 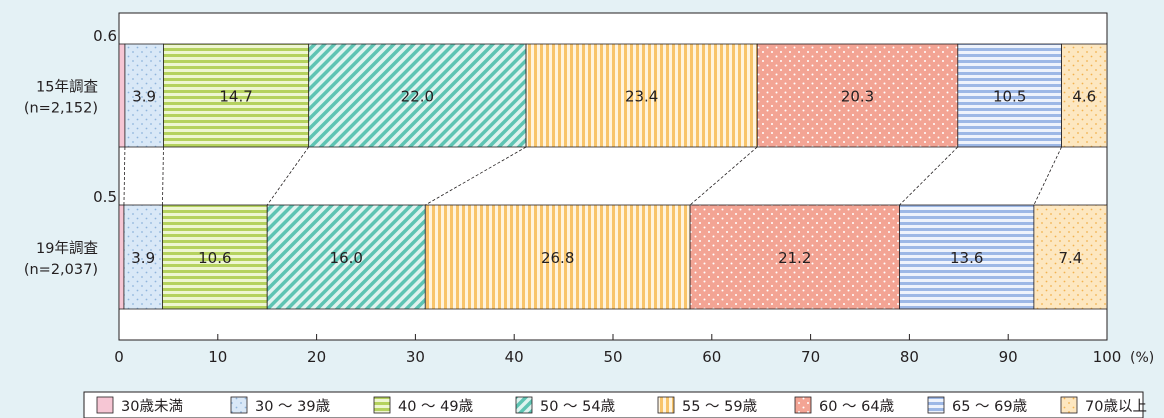 I want to click on legend-label: 60 ～ 64歳, so click(x=856, y=406).